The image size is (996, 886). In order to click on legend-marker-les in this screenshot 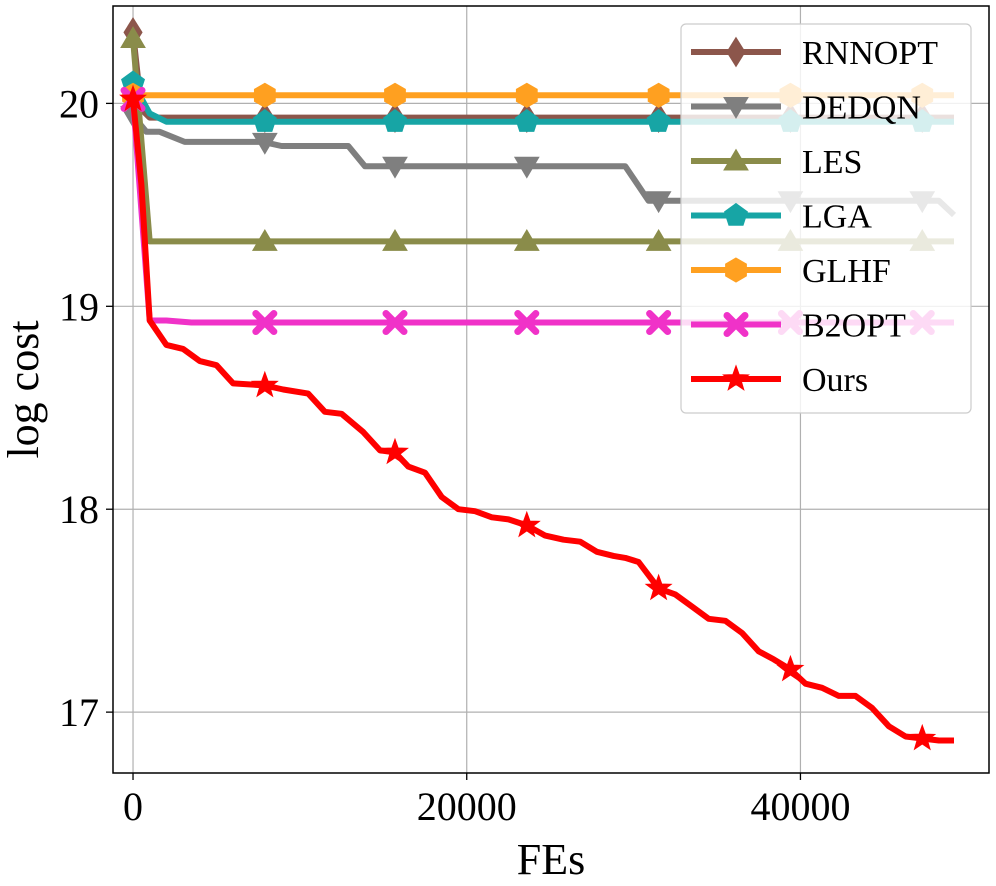, I will do `click(736, 159)`.